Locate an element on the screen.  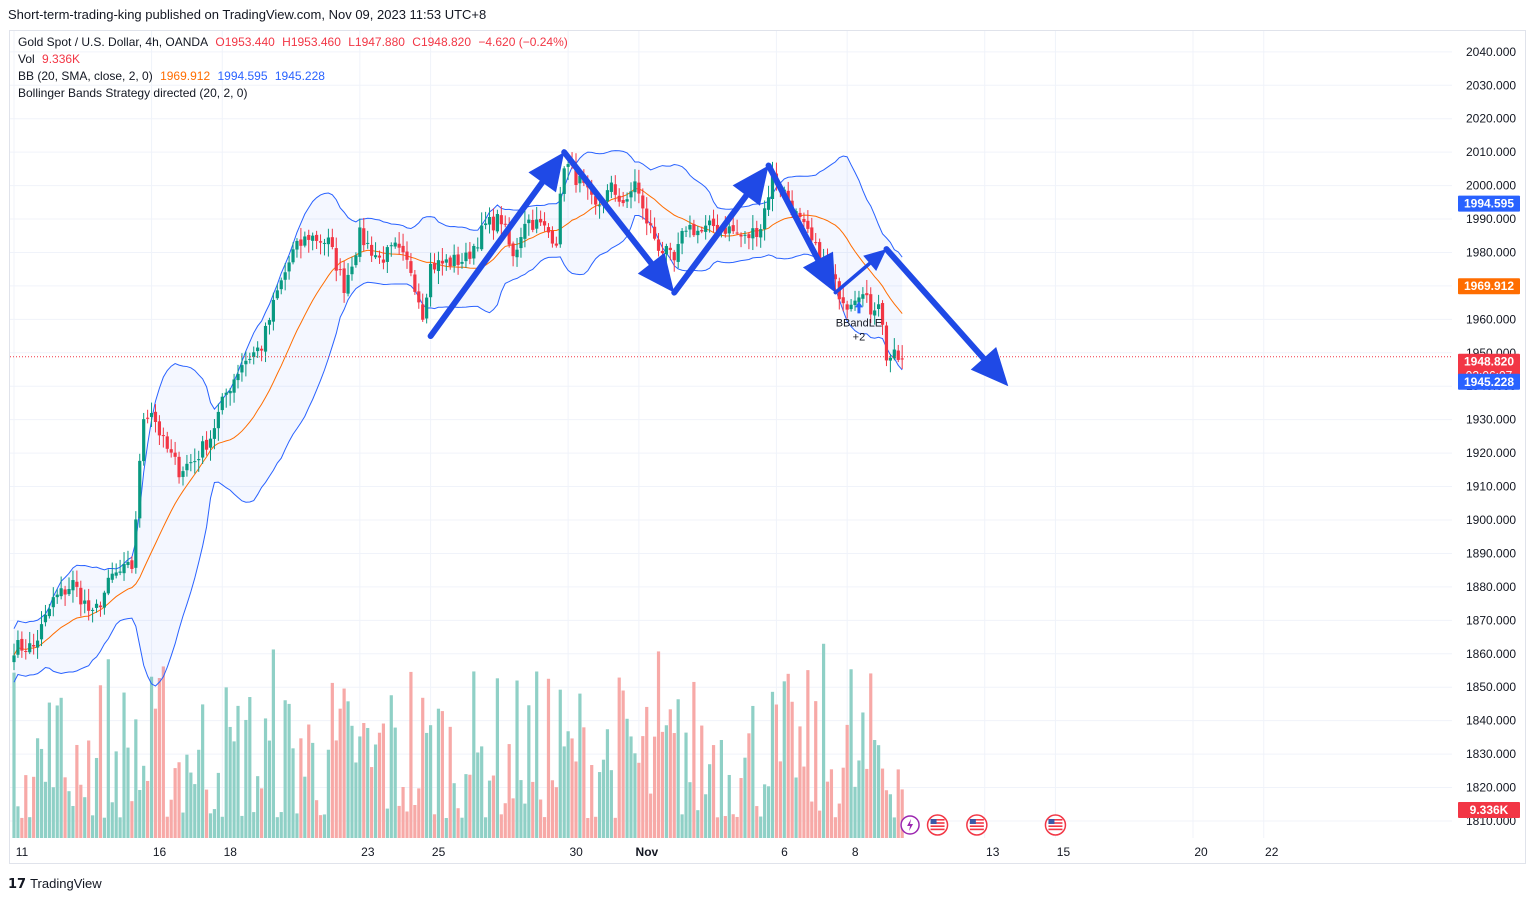
legend-volume-row: Vol 9.336K is located at coordinates (51, 59).